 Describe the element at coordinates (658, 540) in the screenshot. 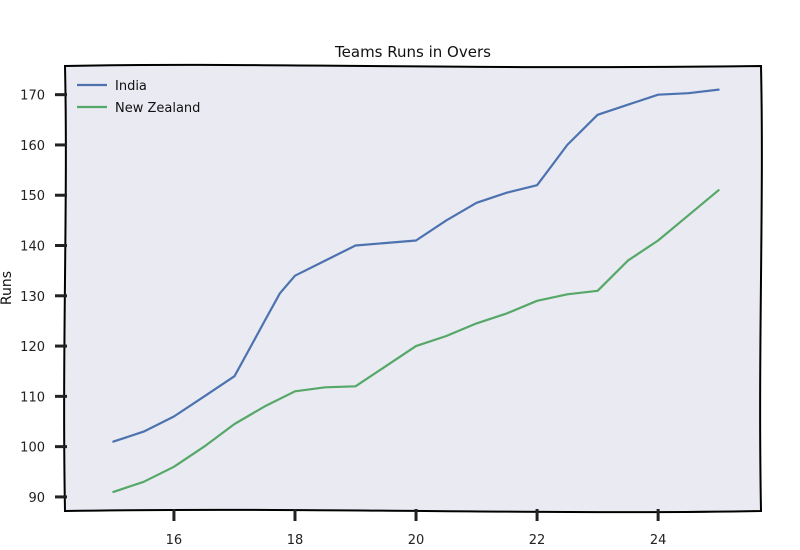

I see `x-tick-label: 24` at that location.